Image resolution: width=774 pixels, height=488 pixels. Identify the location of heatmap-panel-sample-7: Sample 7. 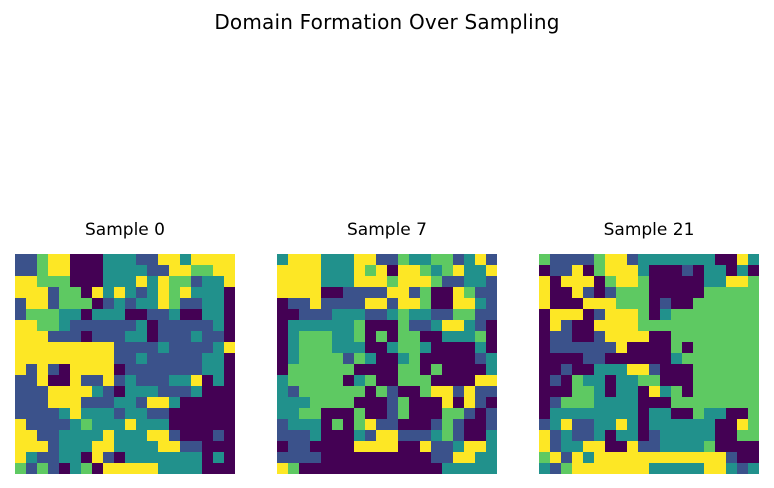
(387, 346).